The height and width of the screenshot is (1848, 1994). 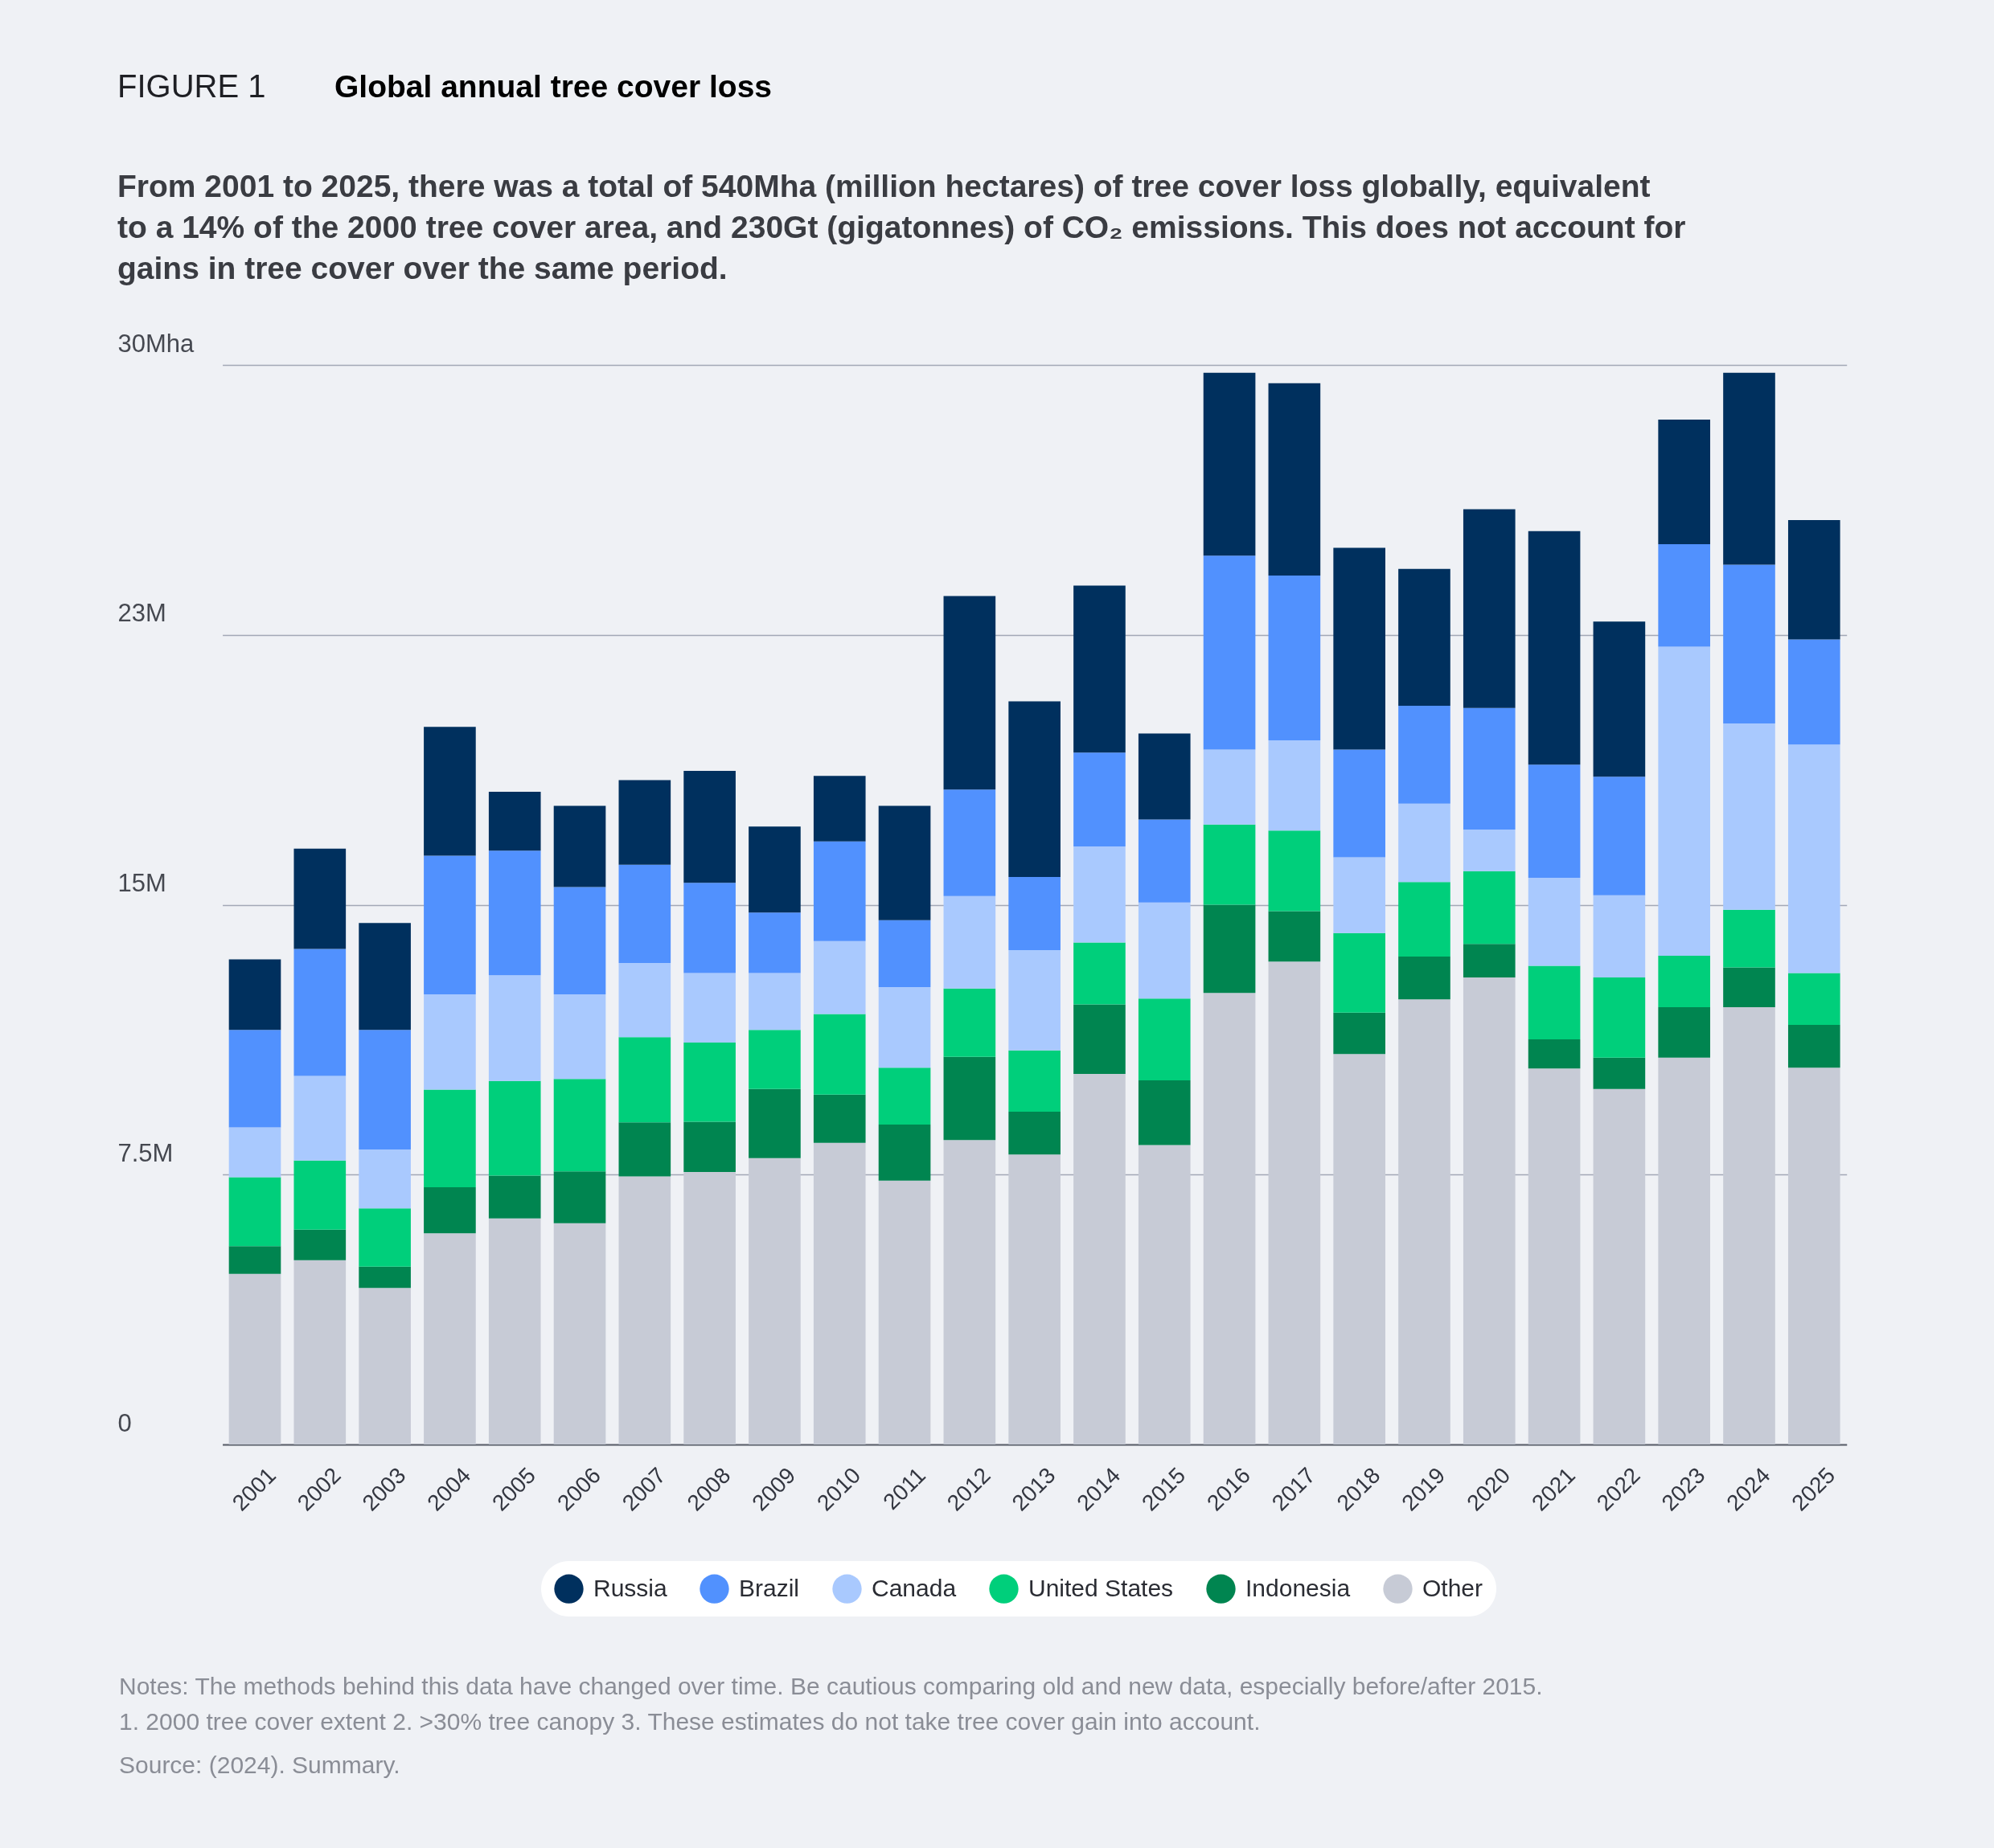 I want to click on legend-label: Brazil, so click(x=769, y=1587).